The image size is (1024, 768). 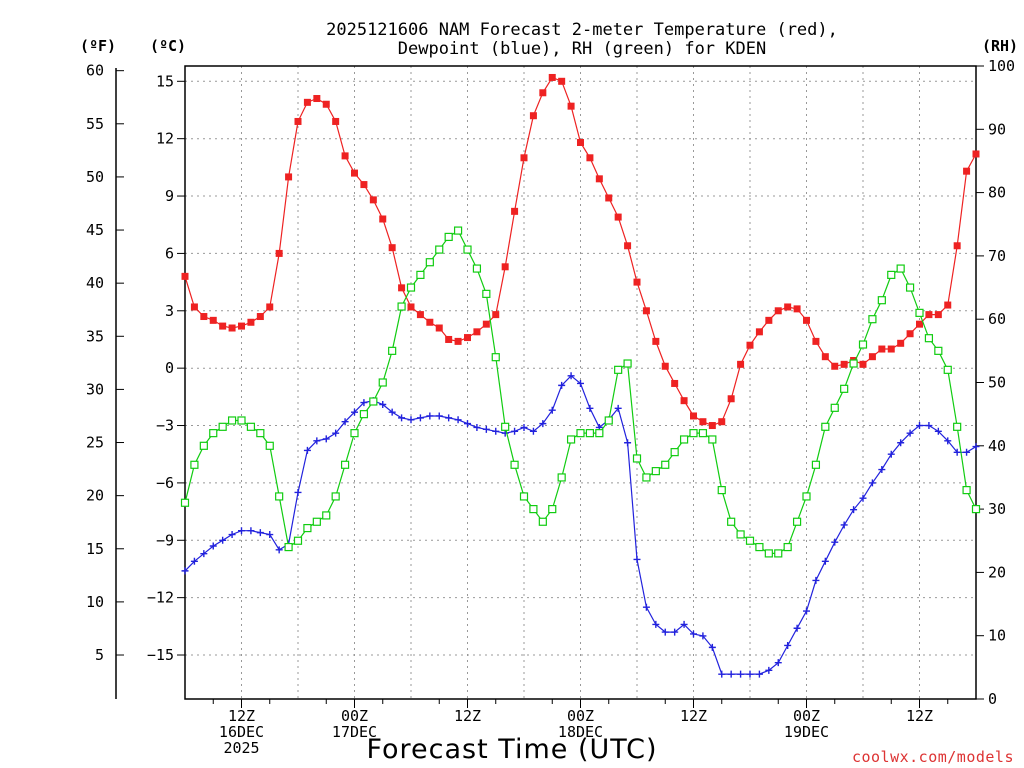 I want to click on fahrenheit-tick-label: 55, so click(x=95, y=124).